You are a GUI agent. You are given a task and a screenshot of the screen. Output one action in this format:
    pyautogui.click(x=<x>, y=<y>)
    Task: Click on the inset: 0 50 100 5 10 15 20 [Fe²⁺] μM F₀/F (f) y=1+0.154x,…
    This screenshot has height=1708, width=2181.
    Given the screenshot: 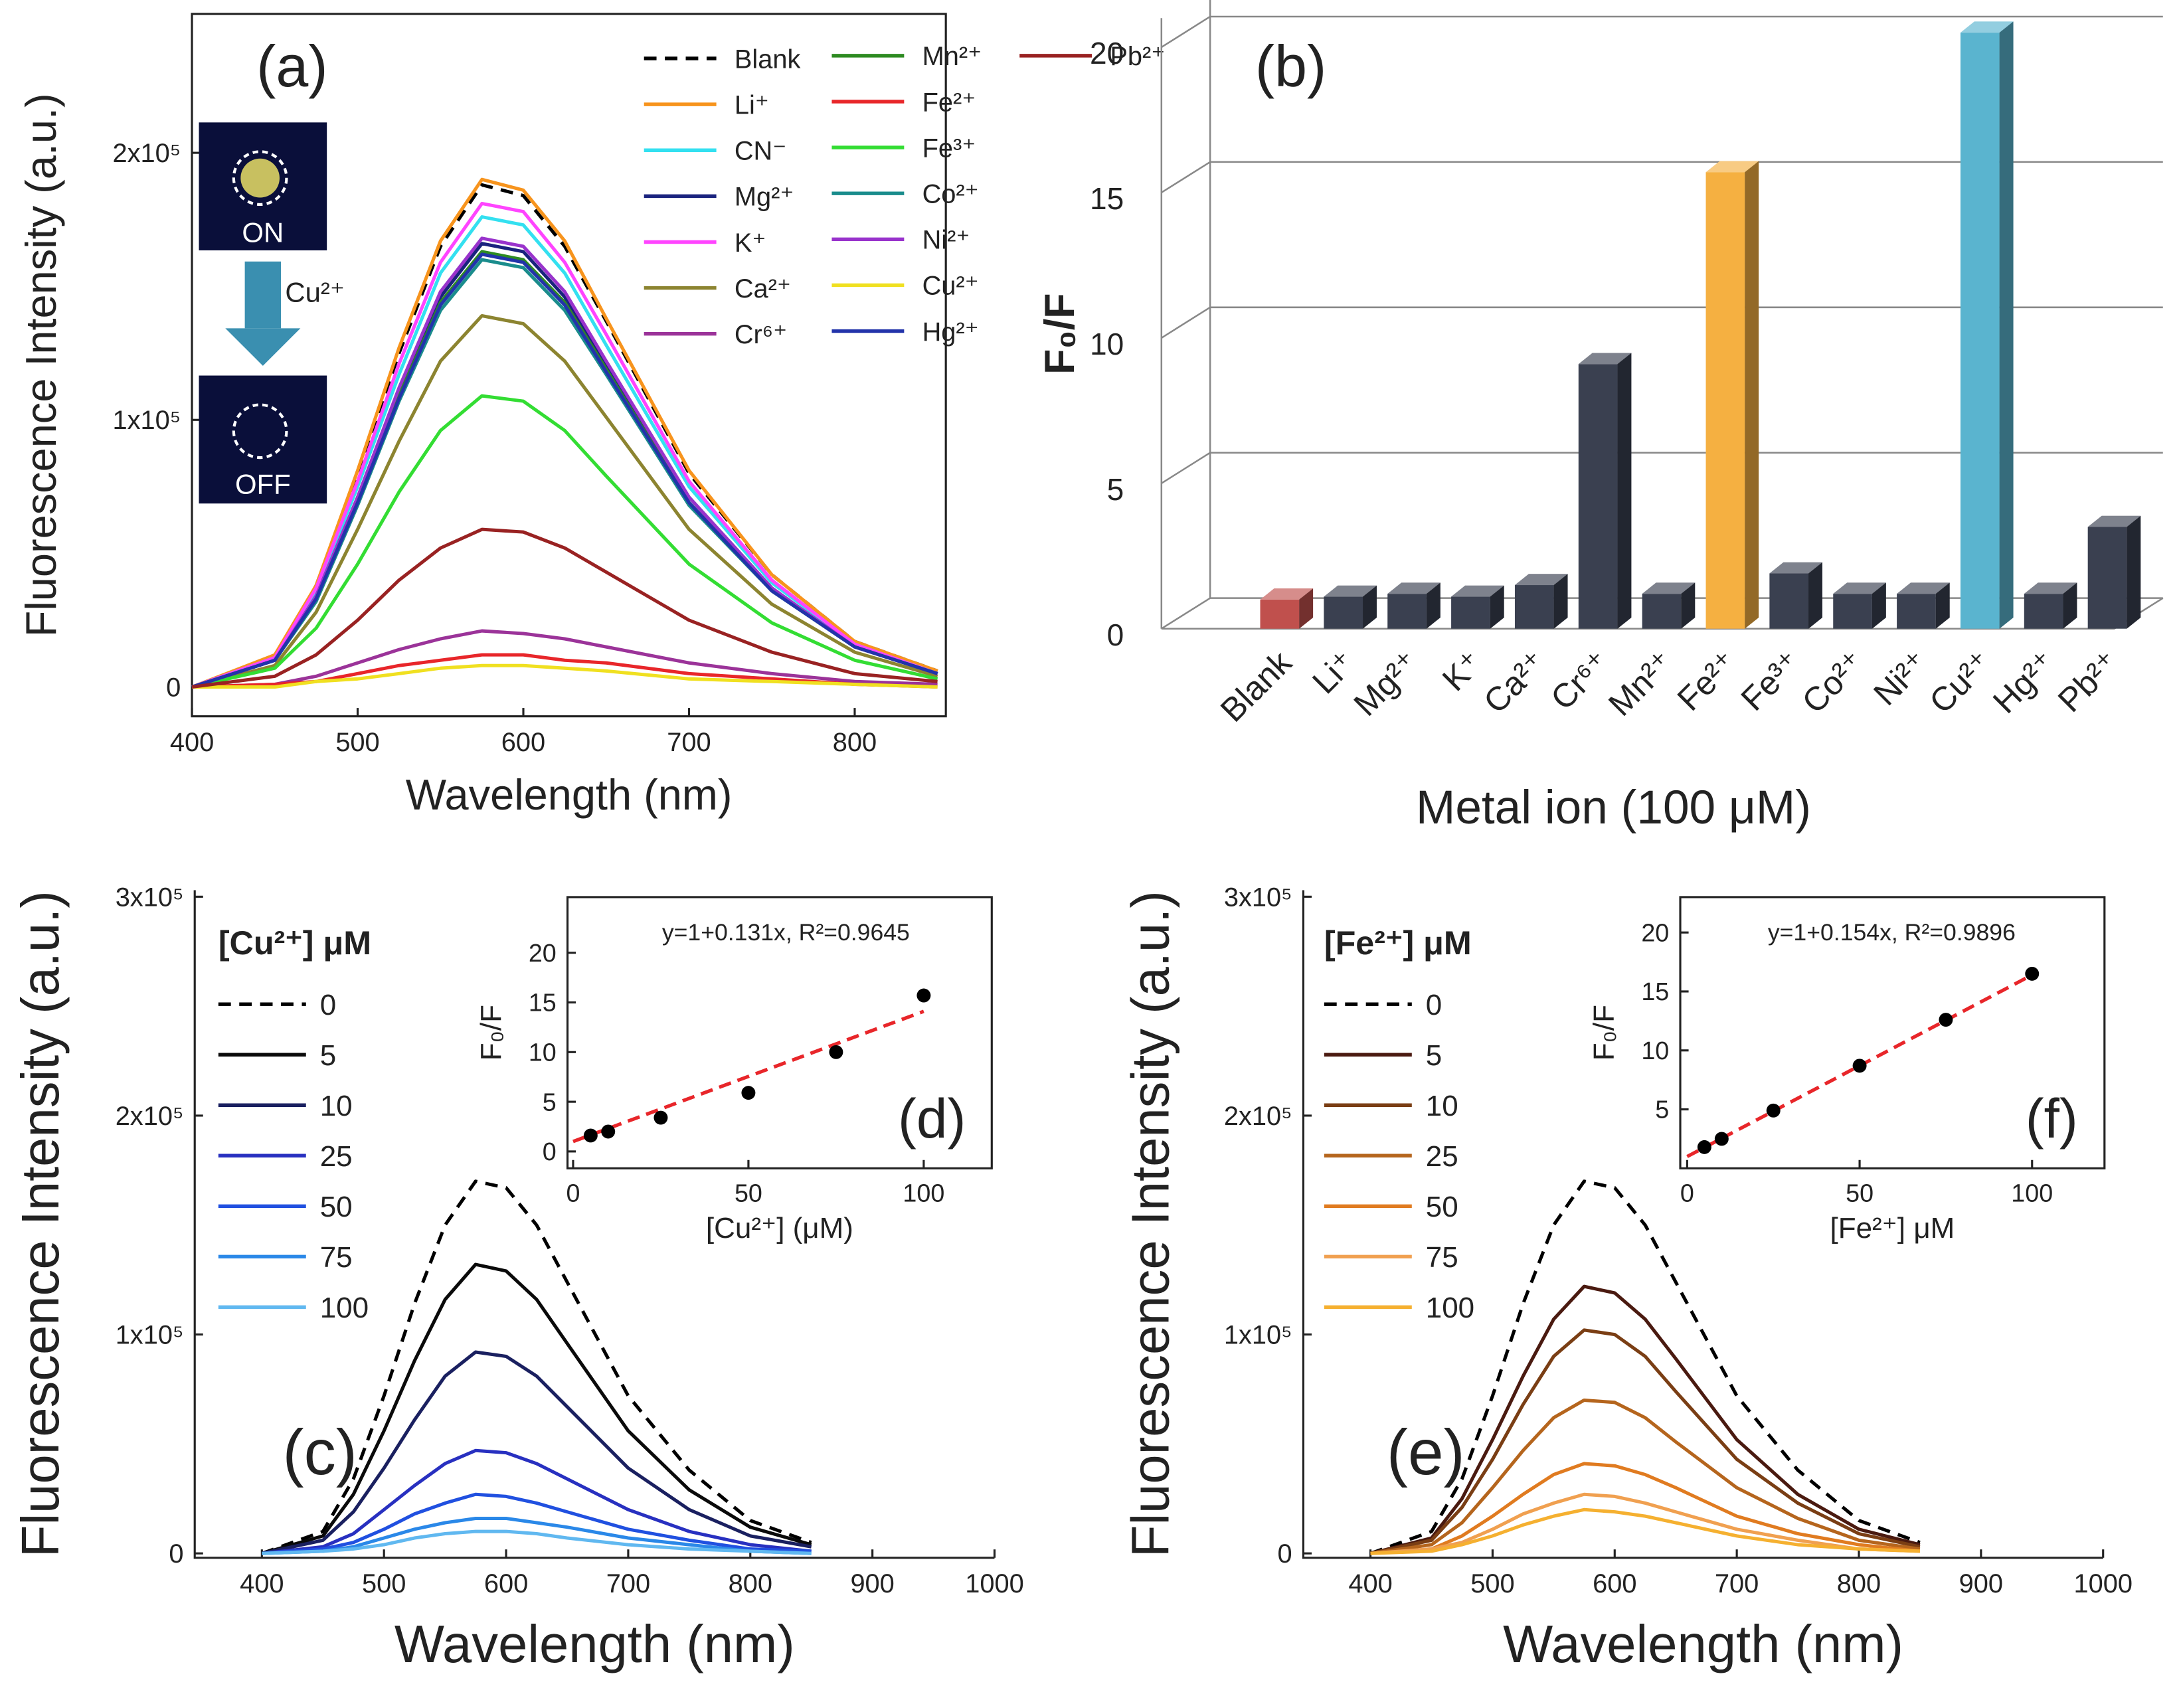 What is the action you would take?
    pyautogui.click(x=1846, y=1070)
    